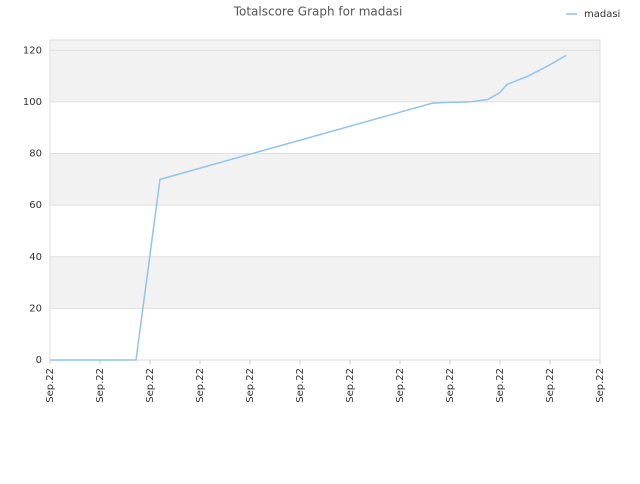  What do you see at coordinates (35, 205) in the screenshot?
I see `y-tick-label: 60` at bounding box center [35, 205].